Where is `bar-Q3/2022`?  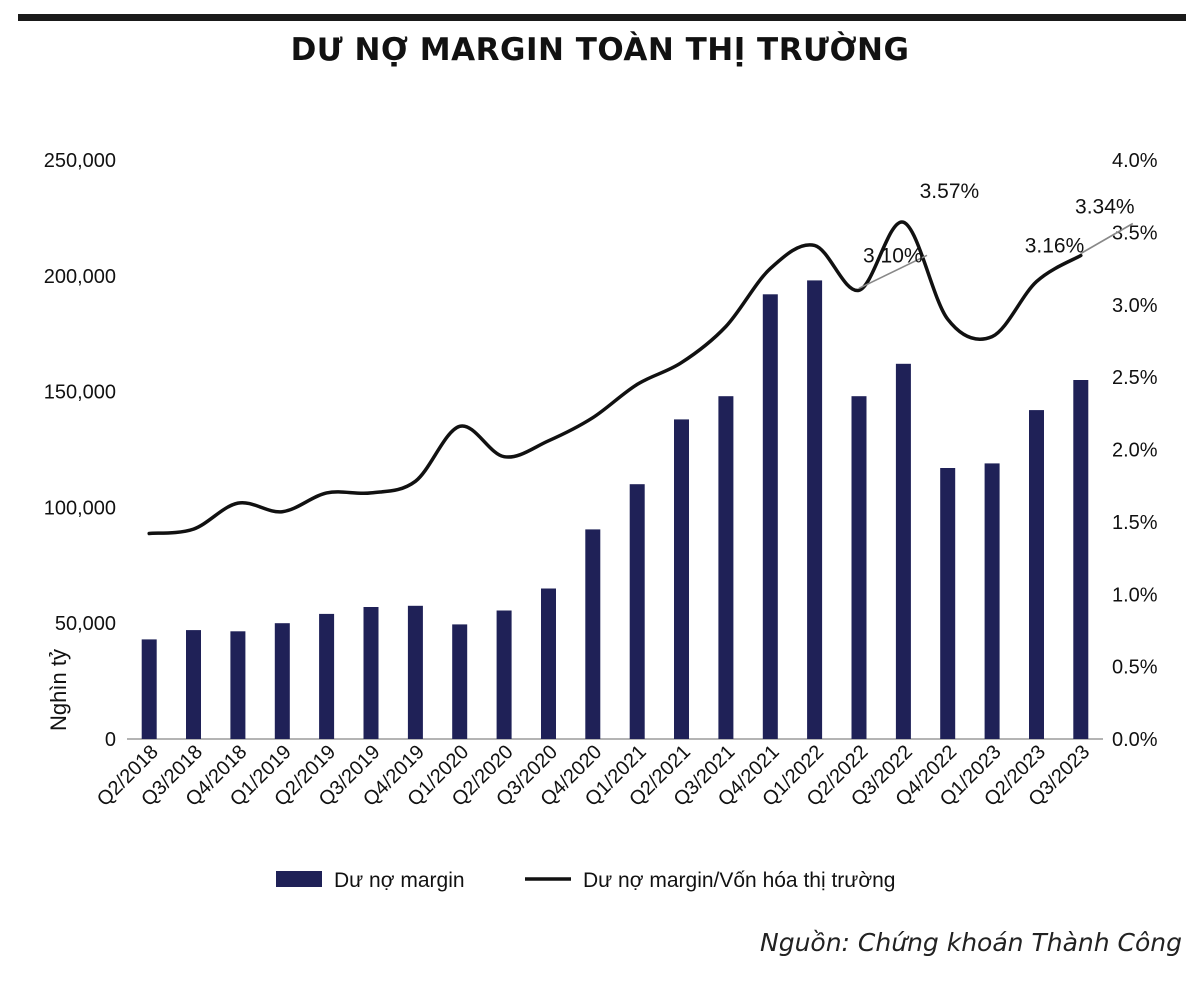 bar-Q3/2022 is located at coordinates (903, 551).